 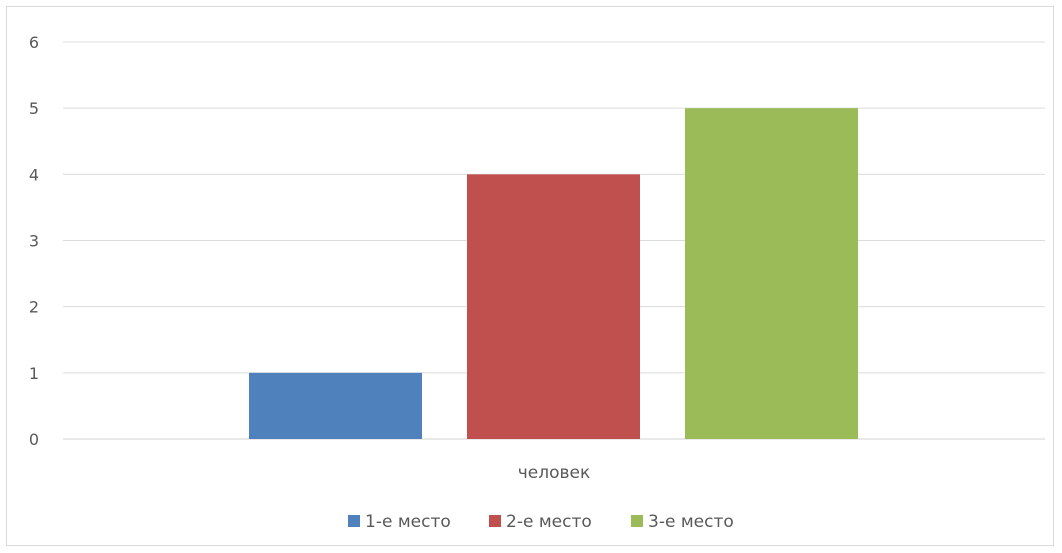 I want to click on y-tick-label: 1, so click(x=34, y=373).